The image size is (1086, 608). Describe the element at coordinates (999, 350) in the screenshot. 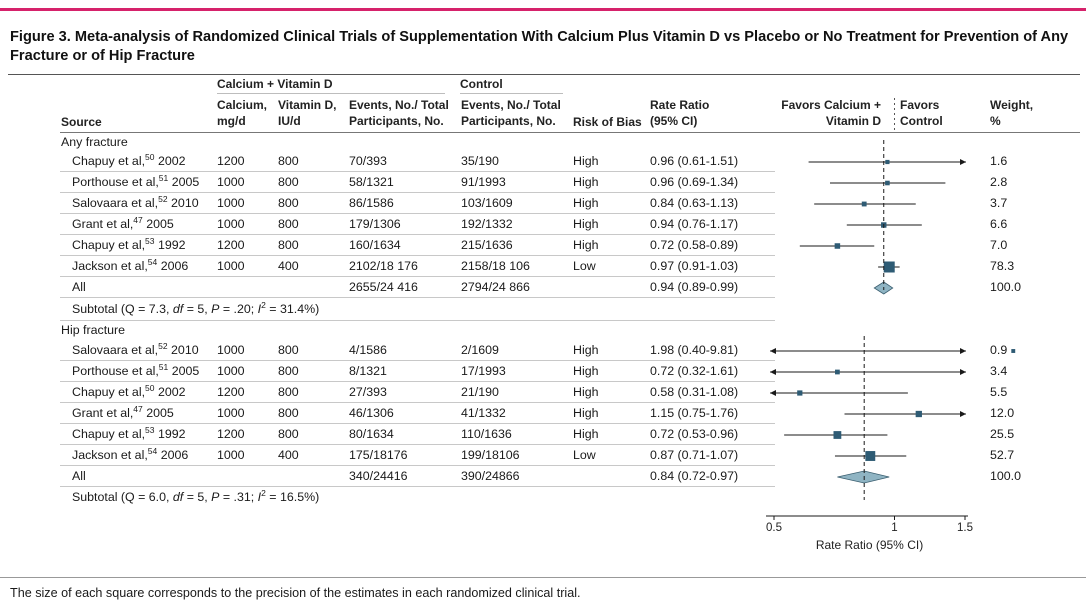

I see `study-weight: 0.9` at that location.